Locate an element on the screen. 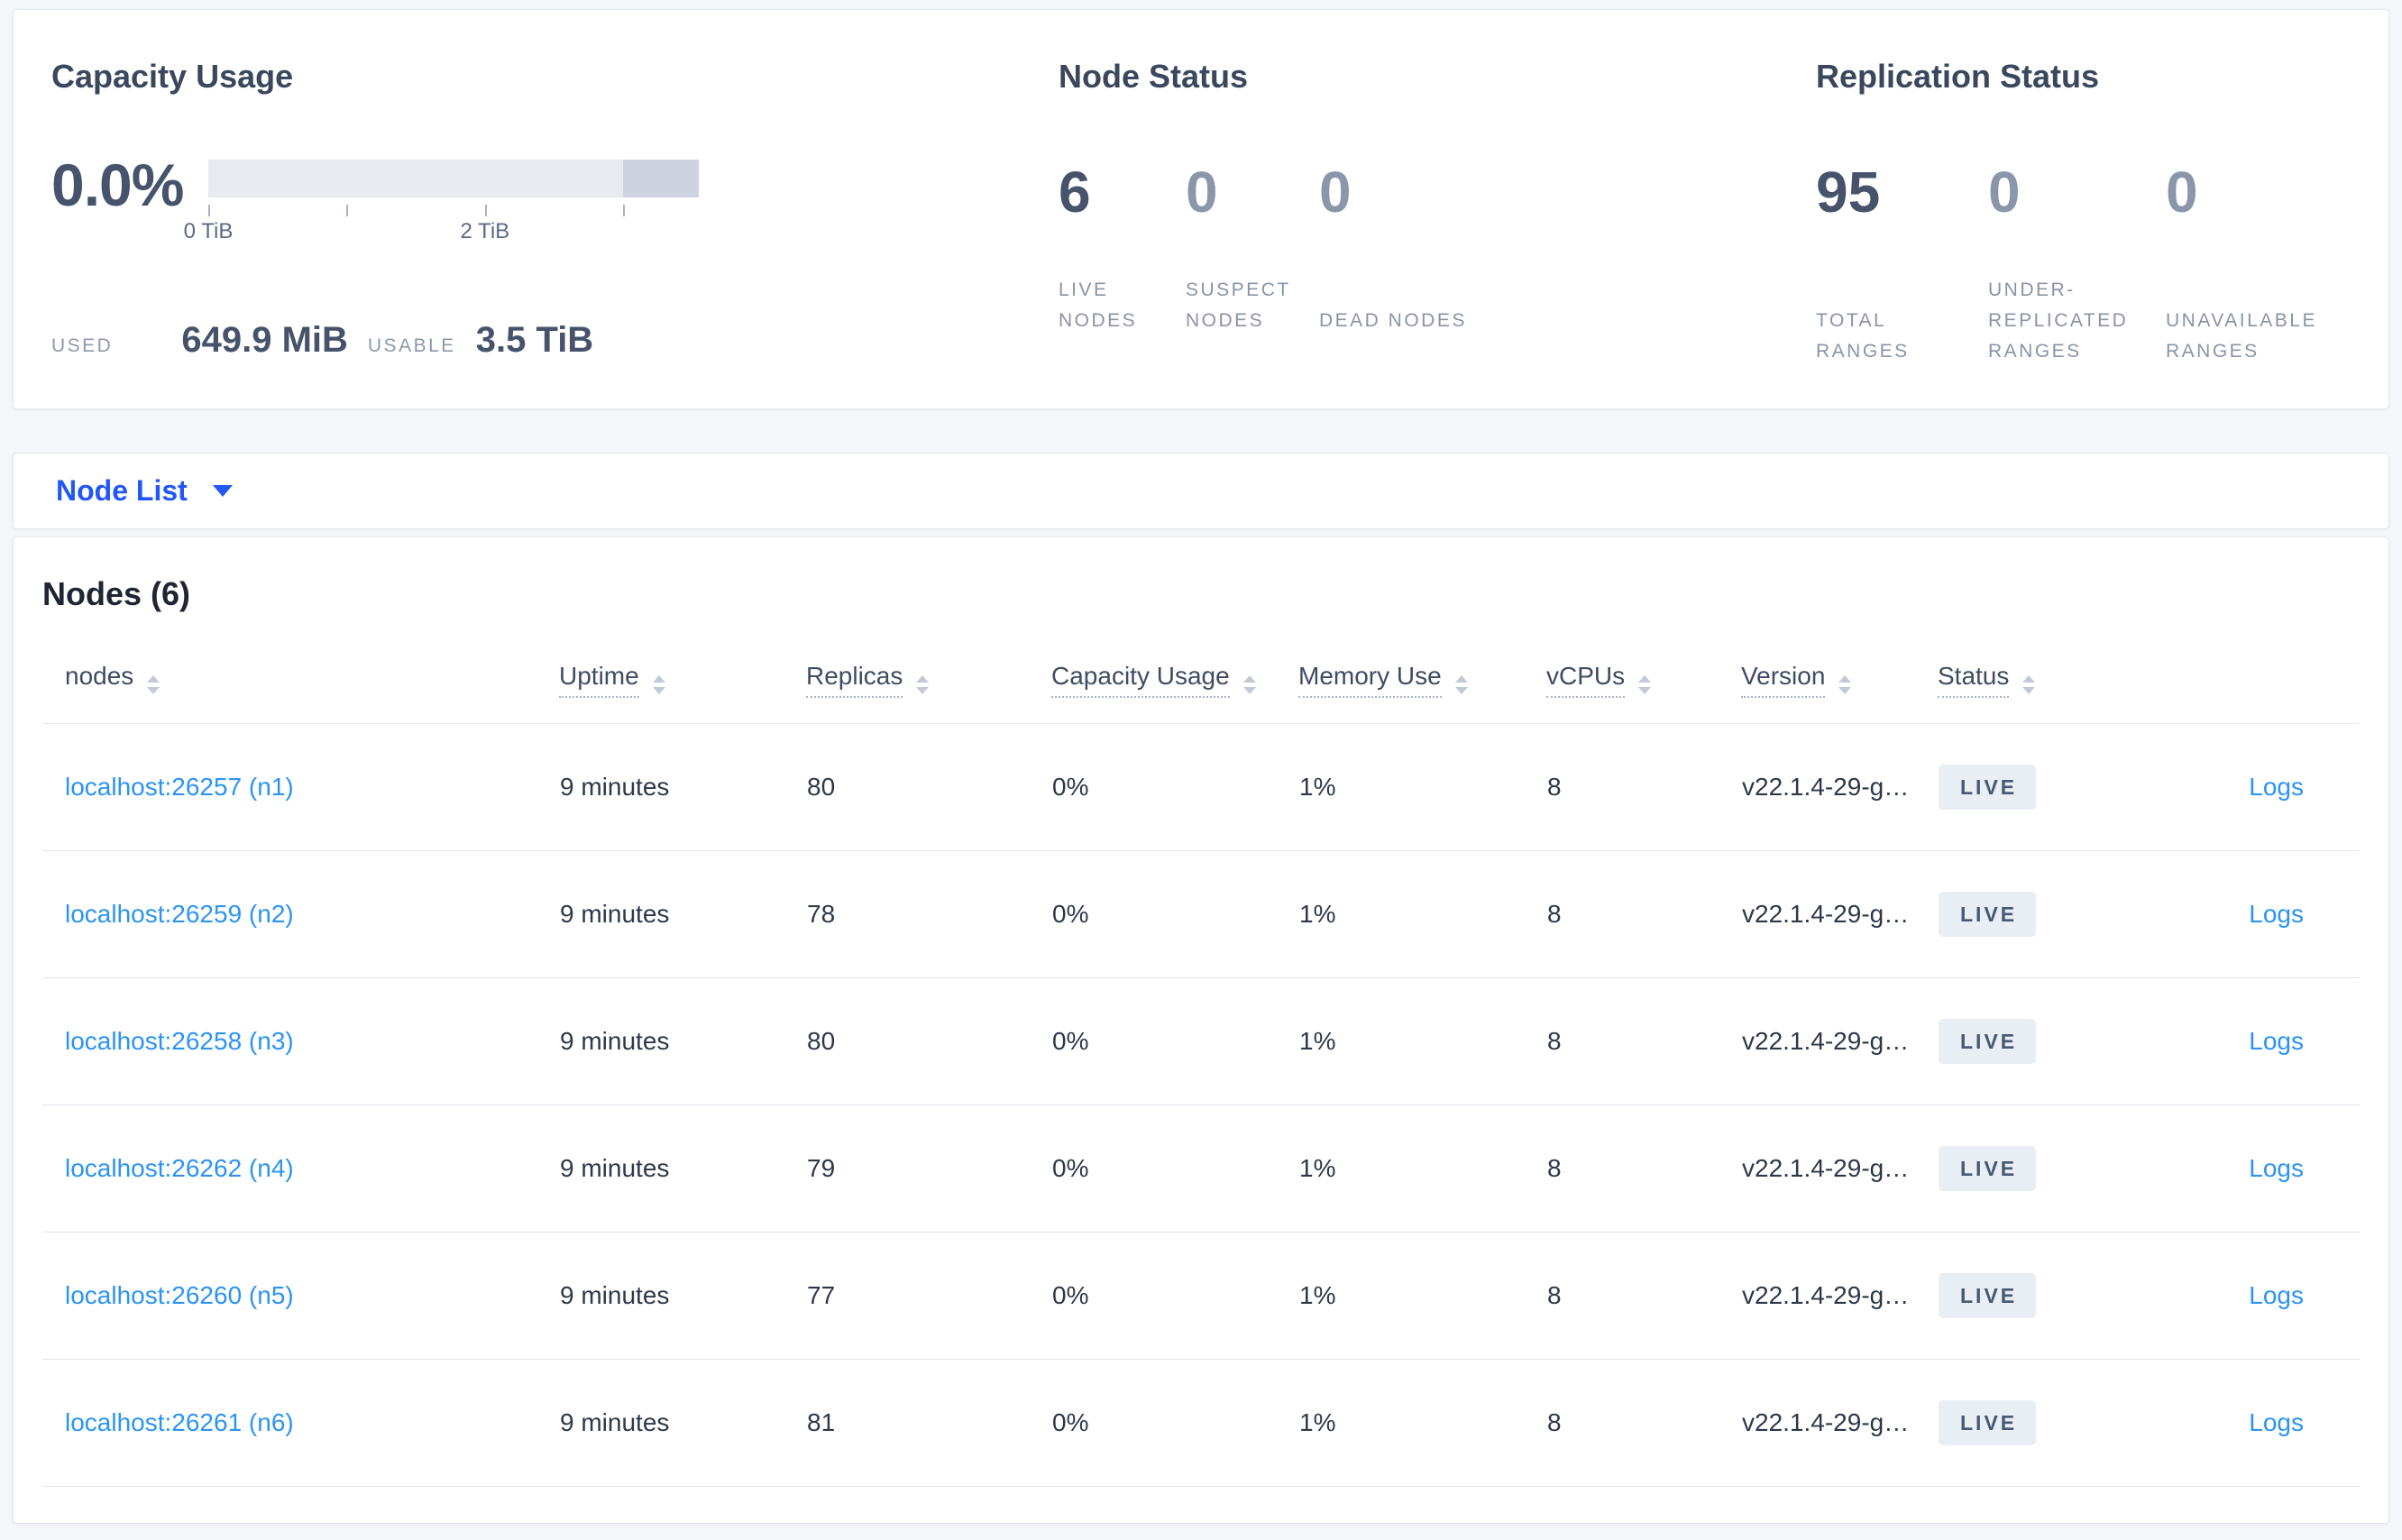 This screenshot has width=2402, height=1540. axis-label-2tib: 2 TiB is located at coordinates (485, 231).